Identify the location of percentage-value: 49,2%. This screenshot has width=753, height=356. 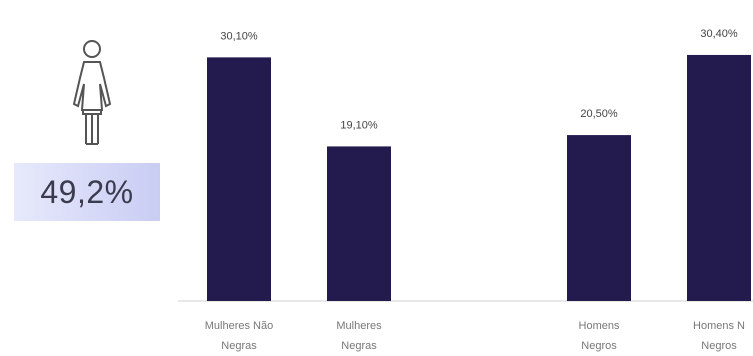
(87, 191).